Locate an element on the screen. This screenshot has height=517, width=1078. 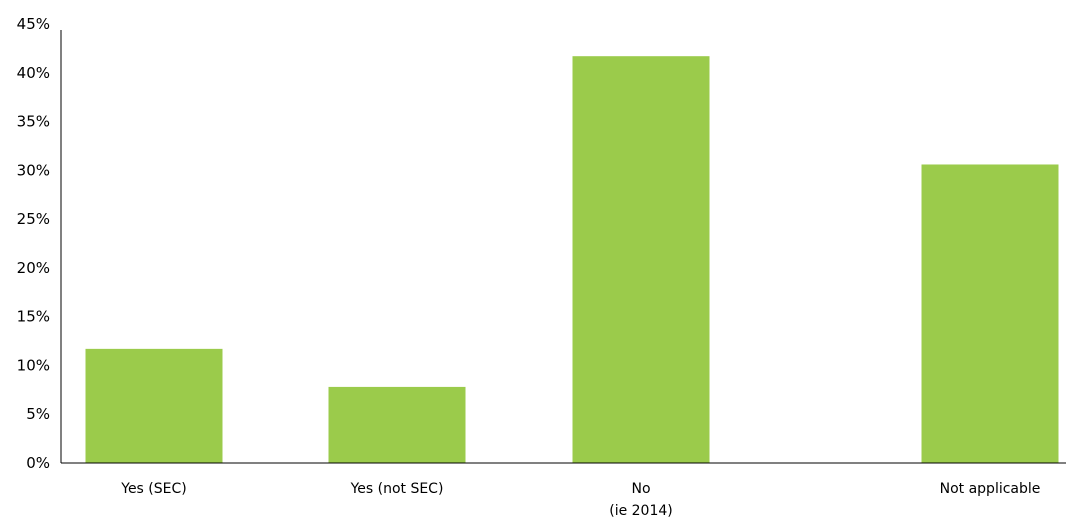
y-tick-label: 30% is located at coordinates (33, 170).